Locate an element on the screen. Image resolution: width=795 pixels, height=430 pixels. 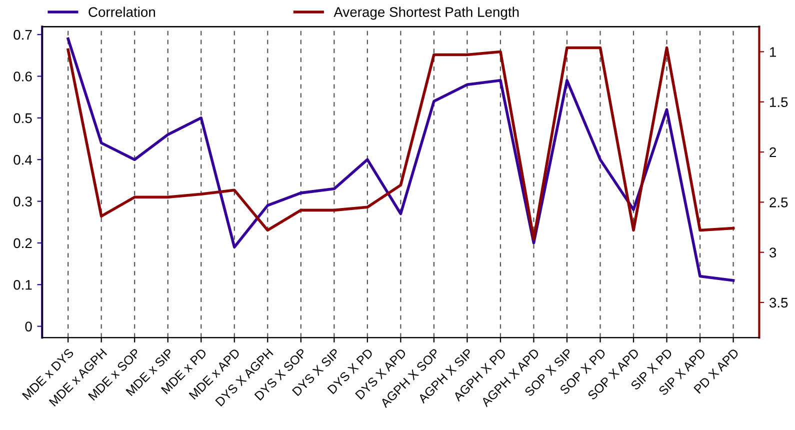
y-tick-label: 0 is located at coordinates (28, 327).